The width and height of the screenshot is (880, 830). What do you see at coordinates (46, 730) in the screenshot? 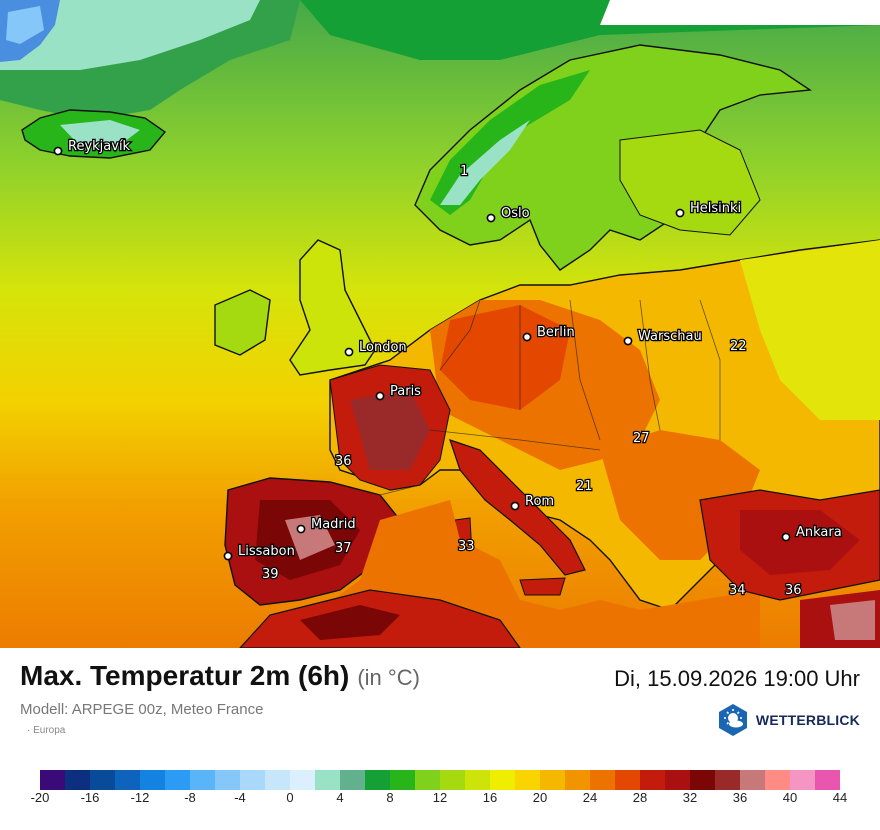
I see `region-label: Europa` at bounding box center [46, 730].